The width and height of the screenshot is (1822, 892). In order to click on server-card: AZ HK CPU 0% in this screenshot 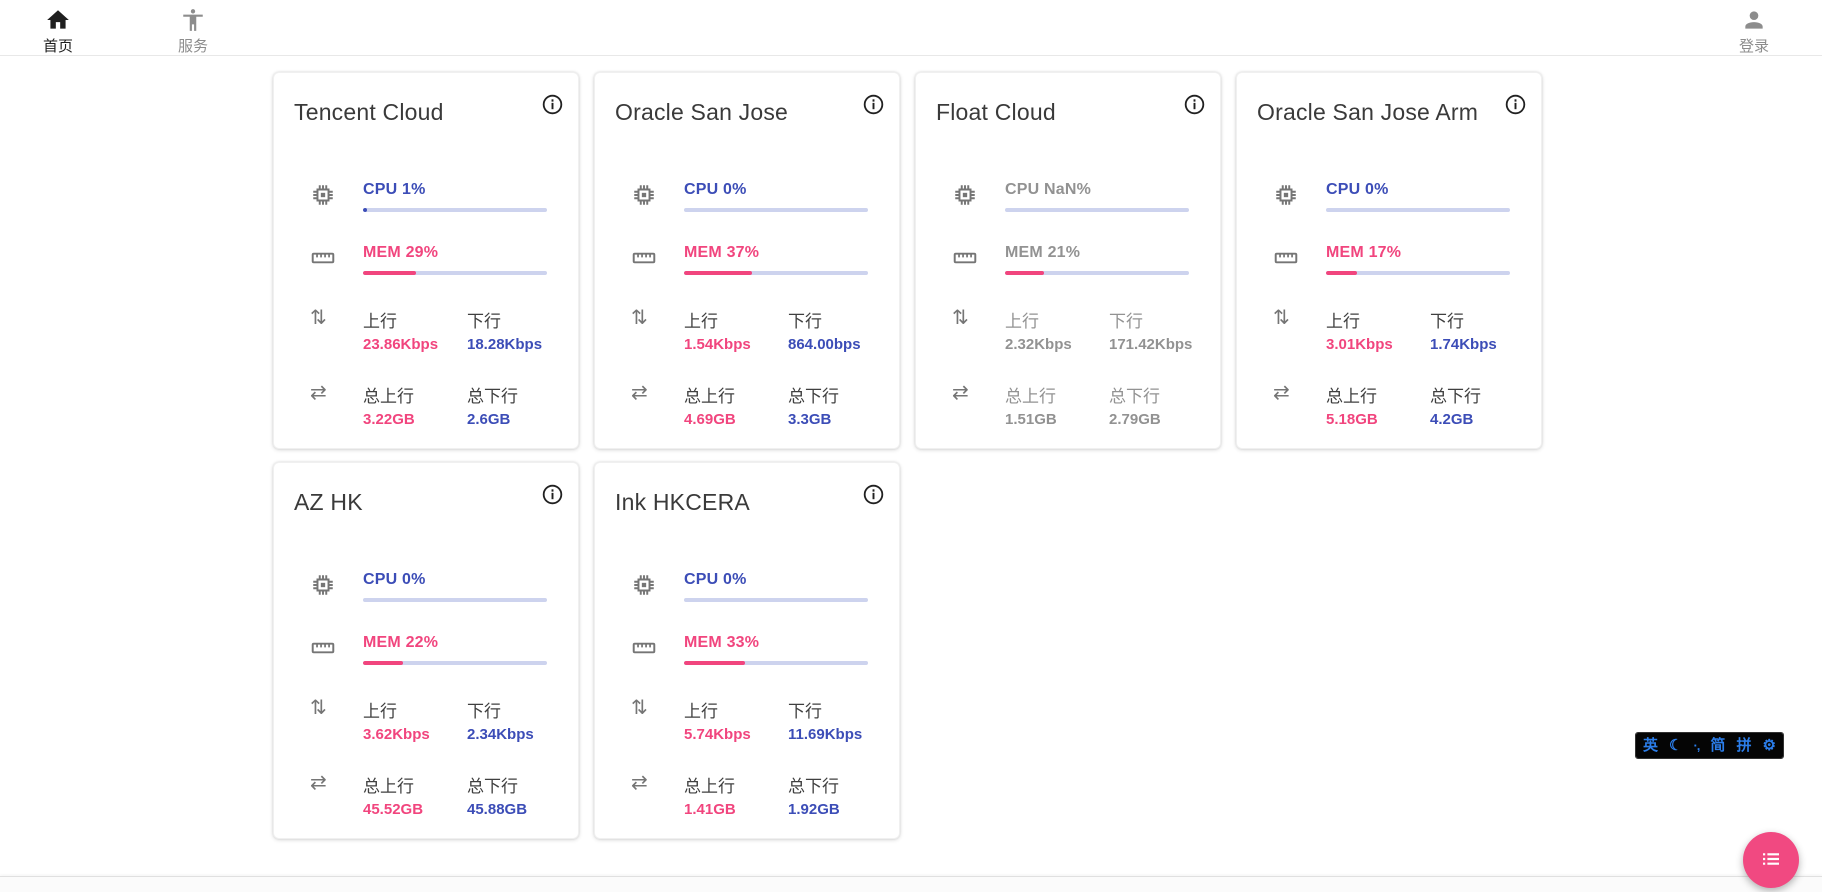, I will do `click(426, 650)`.